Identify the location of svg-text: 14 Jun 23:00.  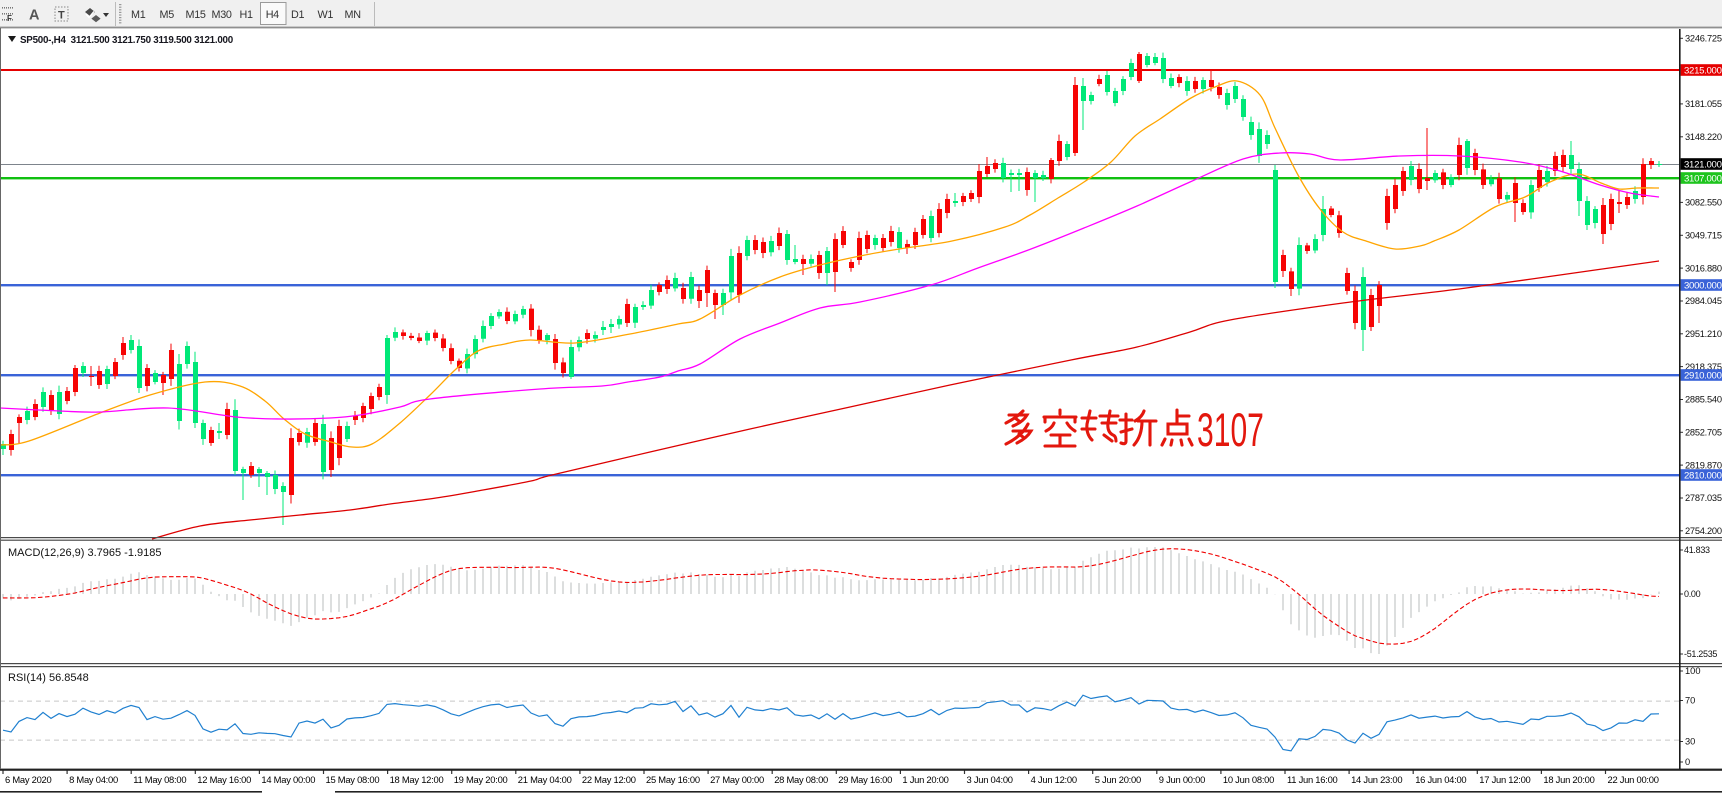
(1376, 779).